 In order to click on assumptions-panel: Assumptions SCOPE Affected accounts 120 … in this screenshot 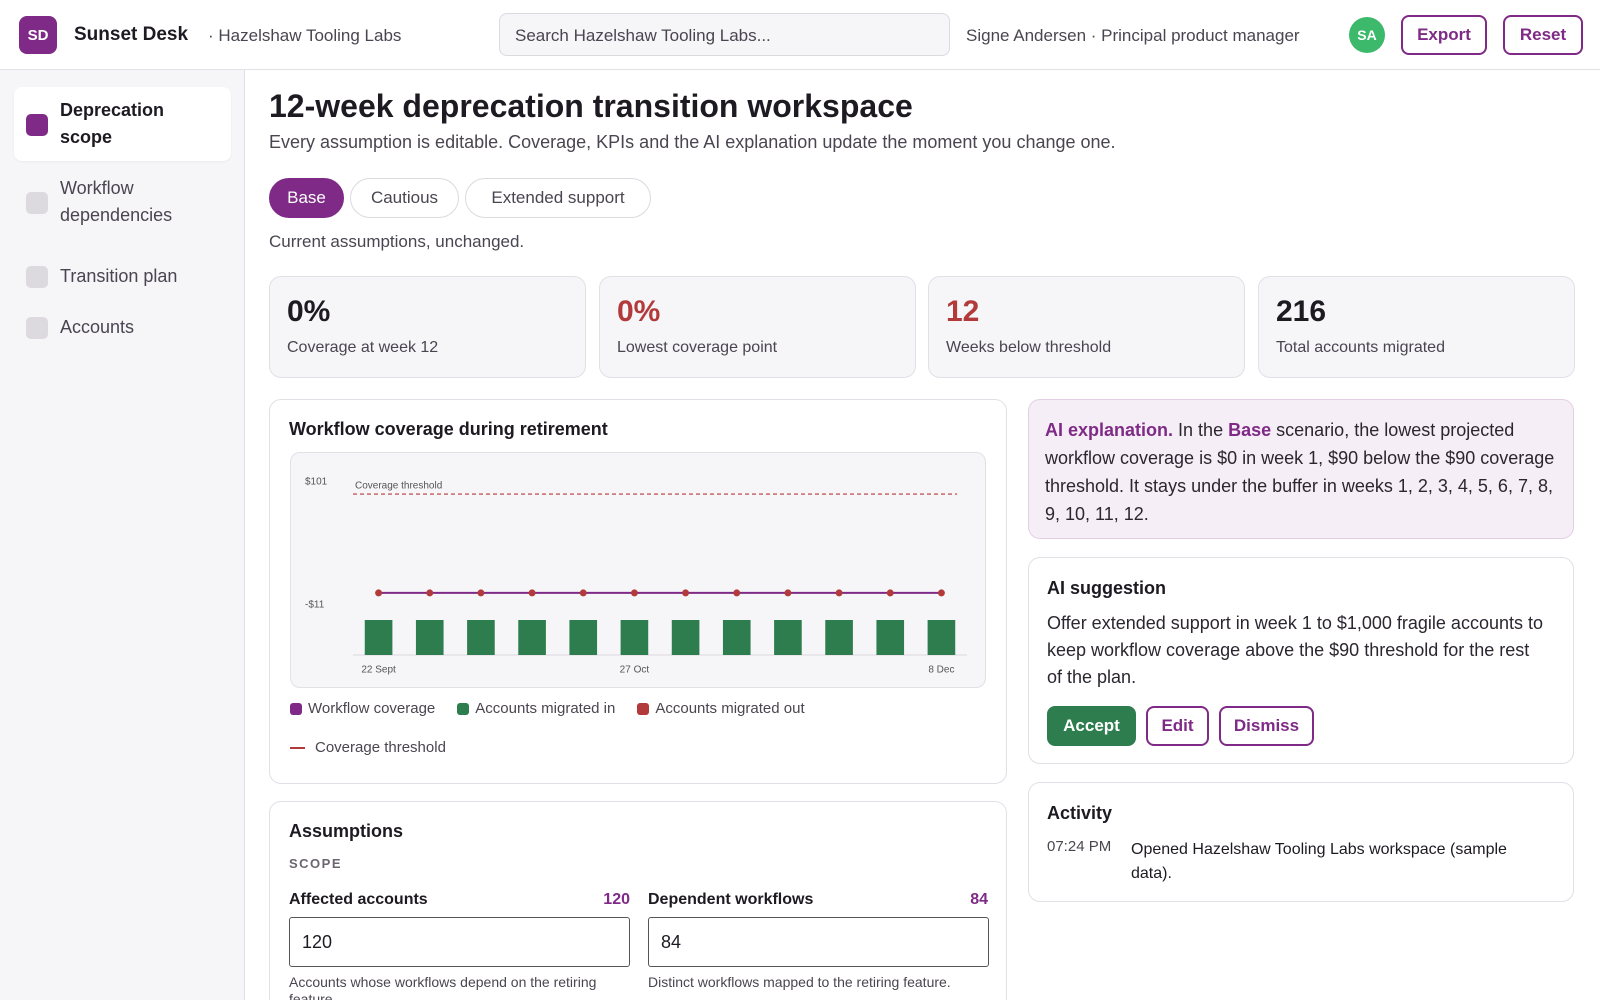, I will do `click(638, 900)`.